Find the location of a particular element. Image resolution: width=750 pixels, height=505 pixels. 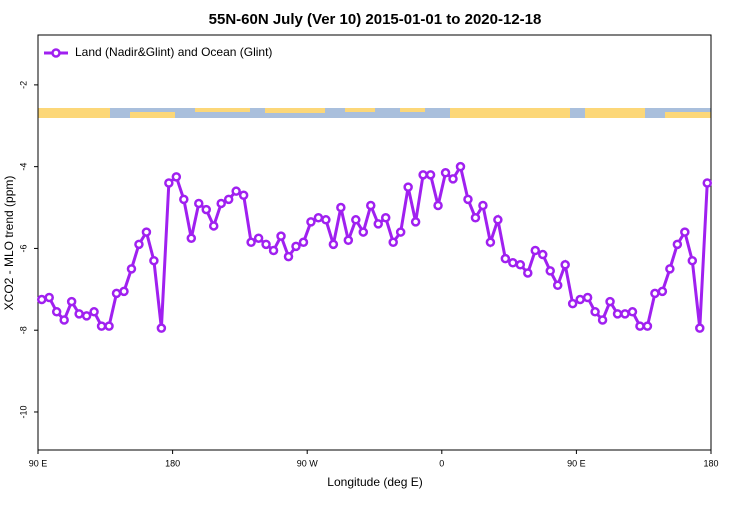

legend-label: Land (Nadir&Glint) and Ocean (Glint) is located at coordinates (173, 52).